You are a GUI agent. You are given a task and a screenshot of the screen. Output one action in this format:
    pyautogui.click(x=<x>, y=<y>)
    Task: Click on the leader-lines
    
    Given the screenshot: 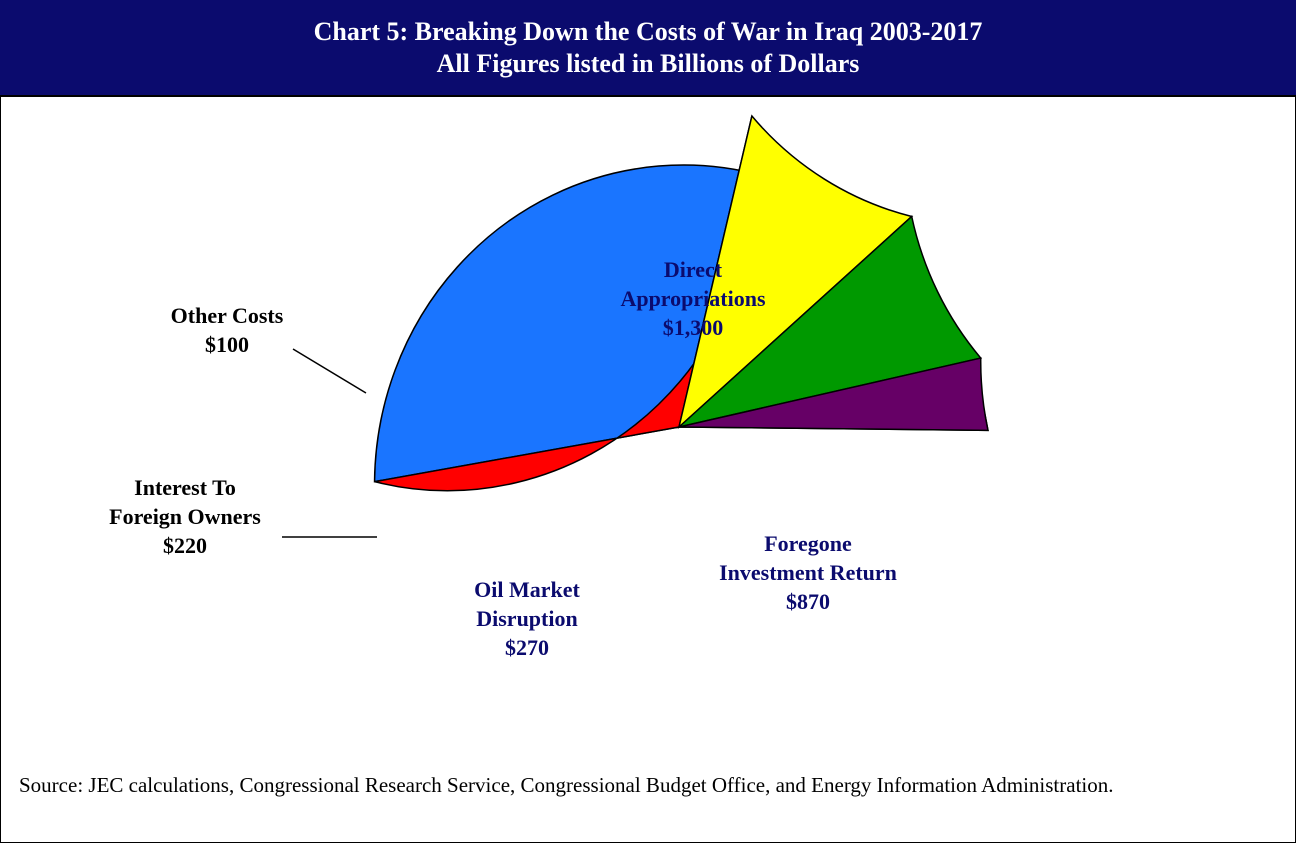 What is the action you would take?
    pyautogui.click(x=329, y=443)
    